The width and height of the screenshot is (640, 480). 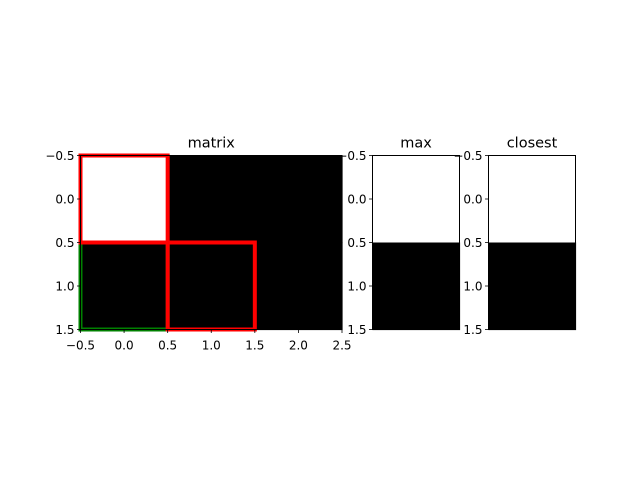 What do you see at coordinates (416, 144) in the screenshot?
I see `max-title: max` at bounding box center [416, 144].